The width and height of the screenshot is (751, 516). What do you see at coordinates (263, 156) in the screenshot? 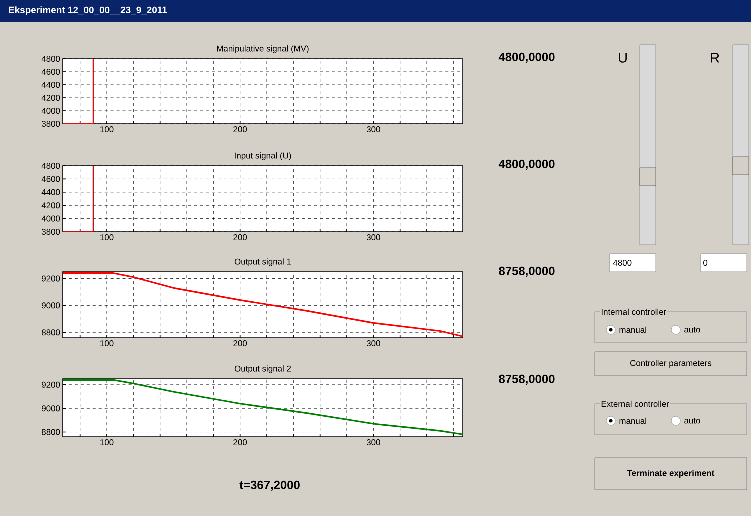
I see `chart-title: Input signal (U)` at bounding box center [263, 156].